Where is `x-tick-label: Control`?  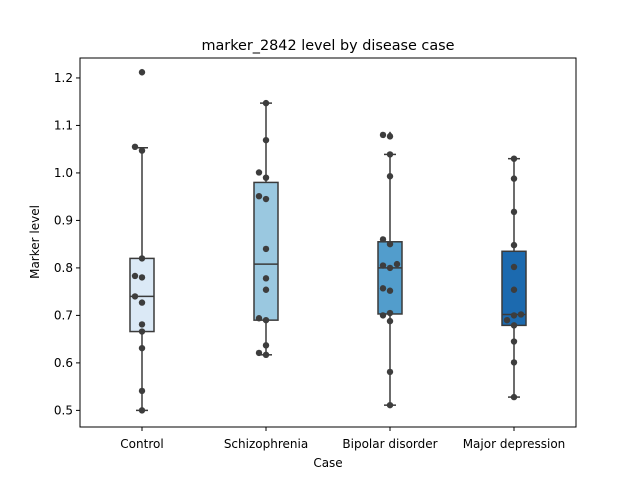 x-tick-label: Control is located at coordinates (141, 444).